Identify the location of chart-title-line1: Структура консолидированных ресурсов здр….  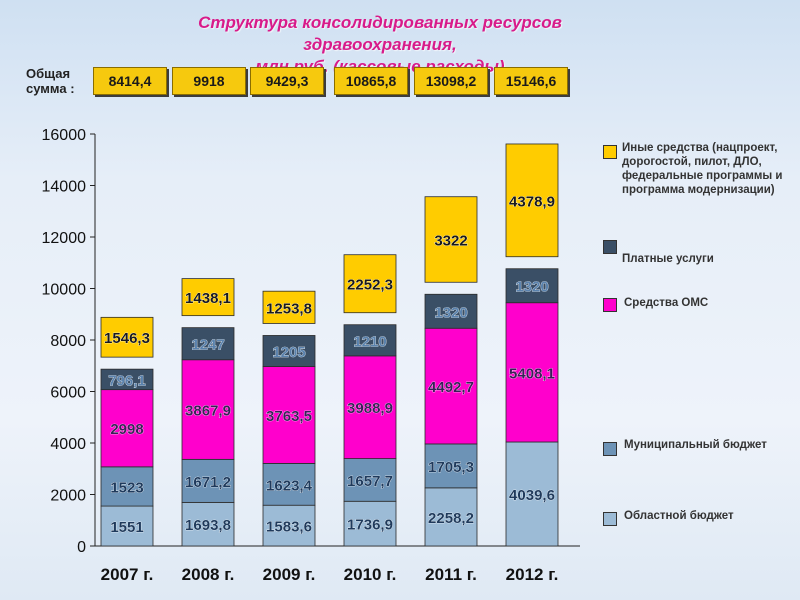
(380, 33).